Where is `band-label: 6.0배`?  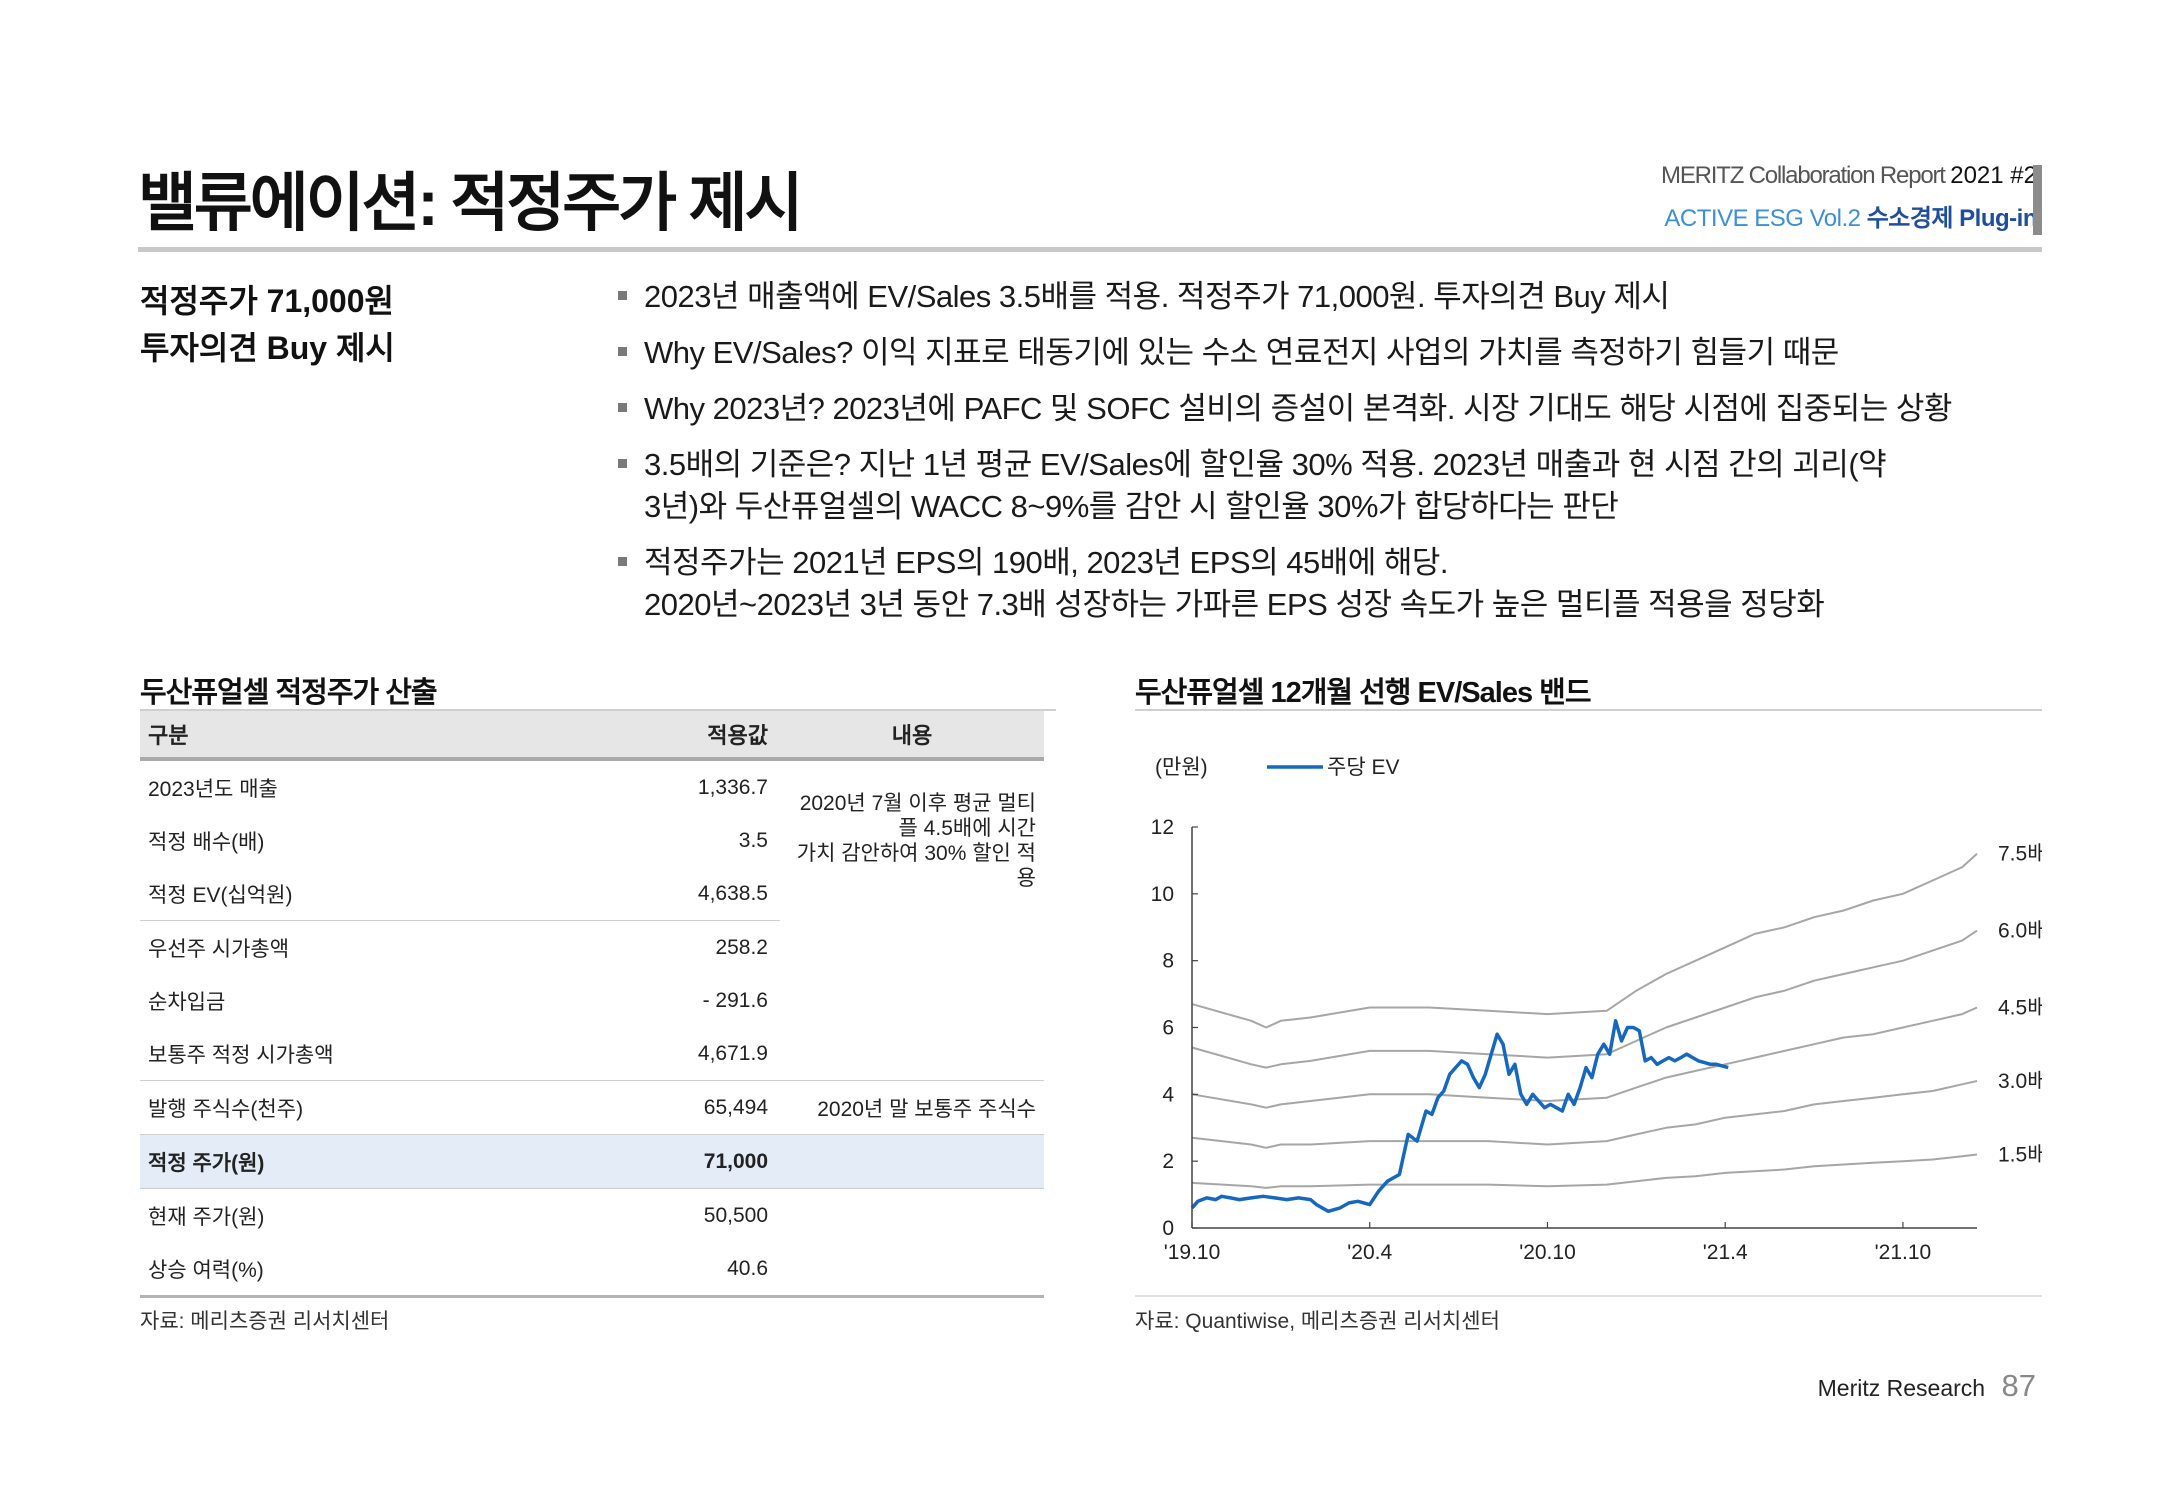
band-label: 6.0배 is located at coordinates (2020, 931).